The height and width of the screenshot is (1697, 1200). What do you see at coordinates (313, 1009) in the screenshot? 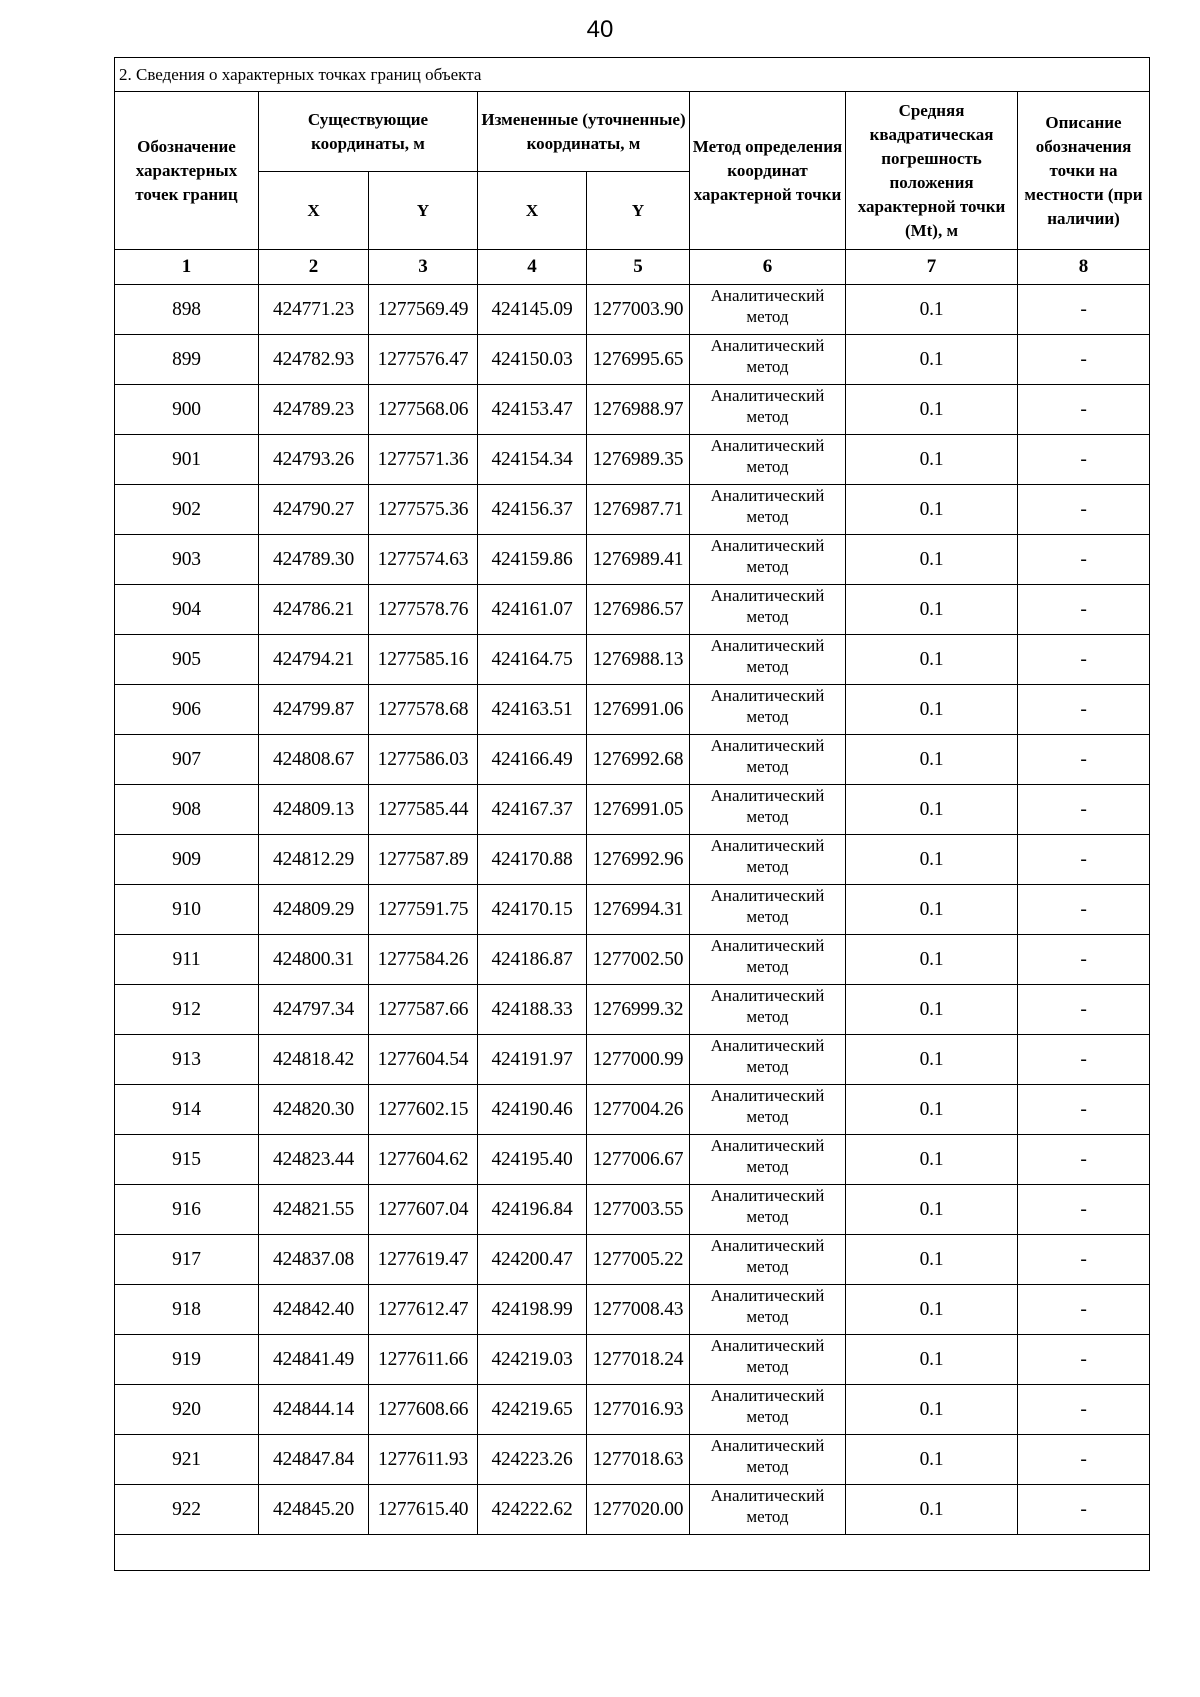
I see `cell-existing-x: 424797.34` at bounding box center [313, 1009].